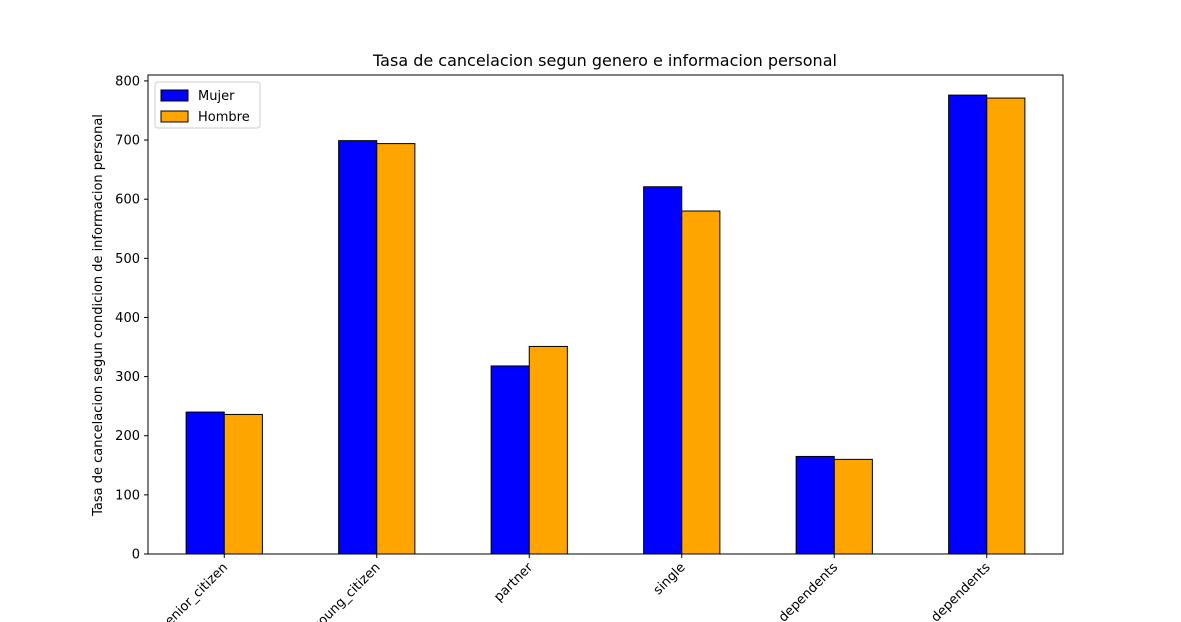 This screenshot has height=622, width=1181. I want to click on y-tick-label: 400, so click(127, 318).